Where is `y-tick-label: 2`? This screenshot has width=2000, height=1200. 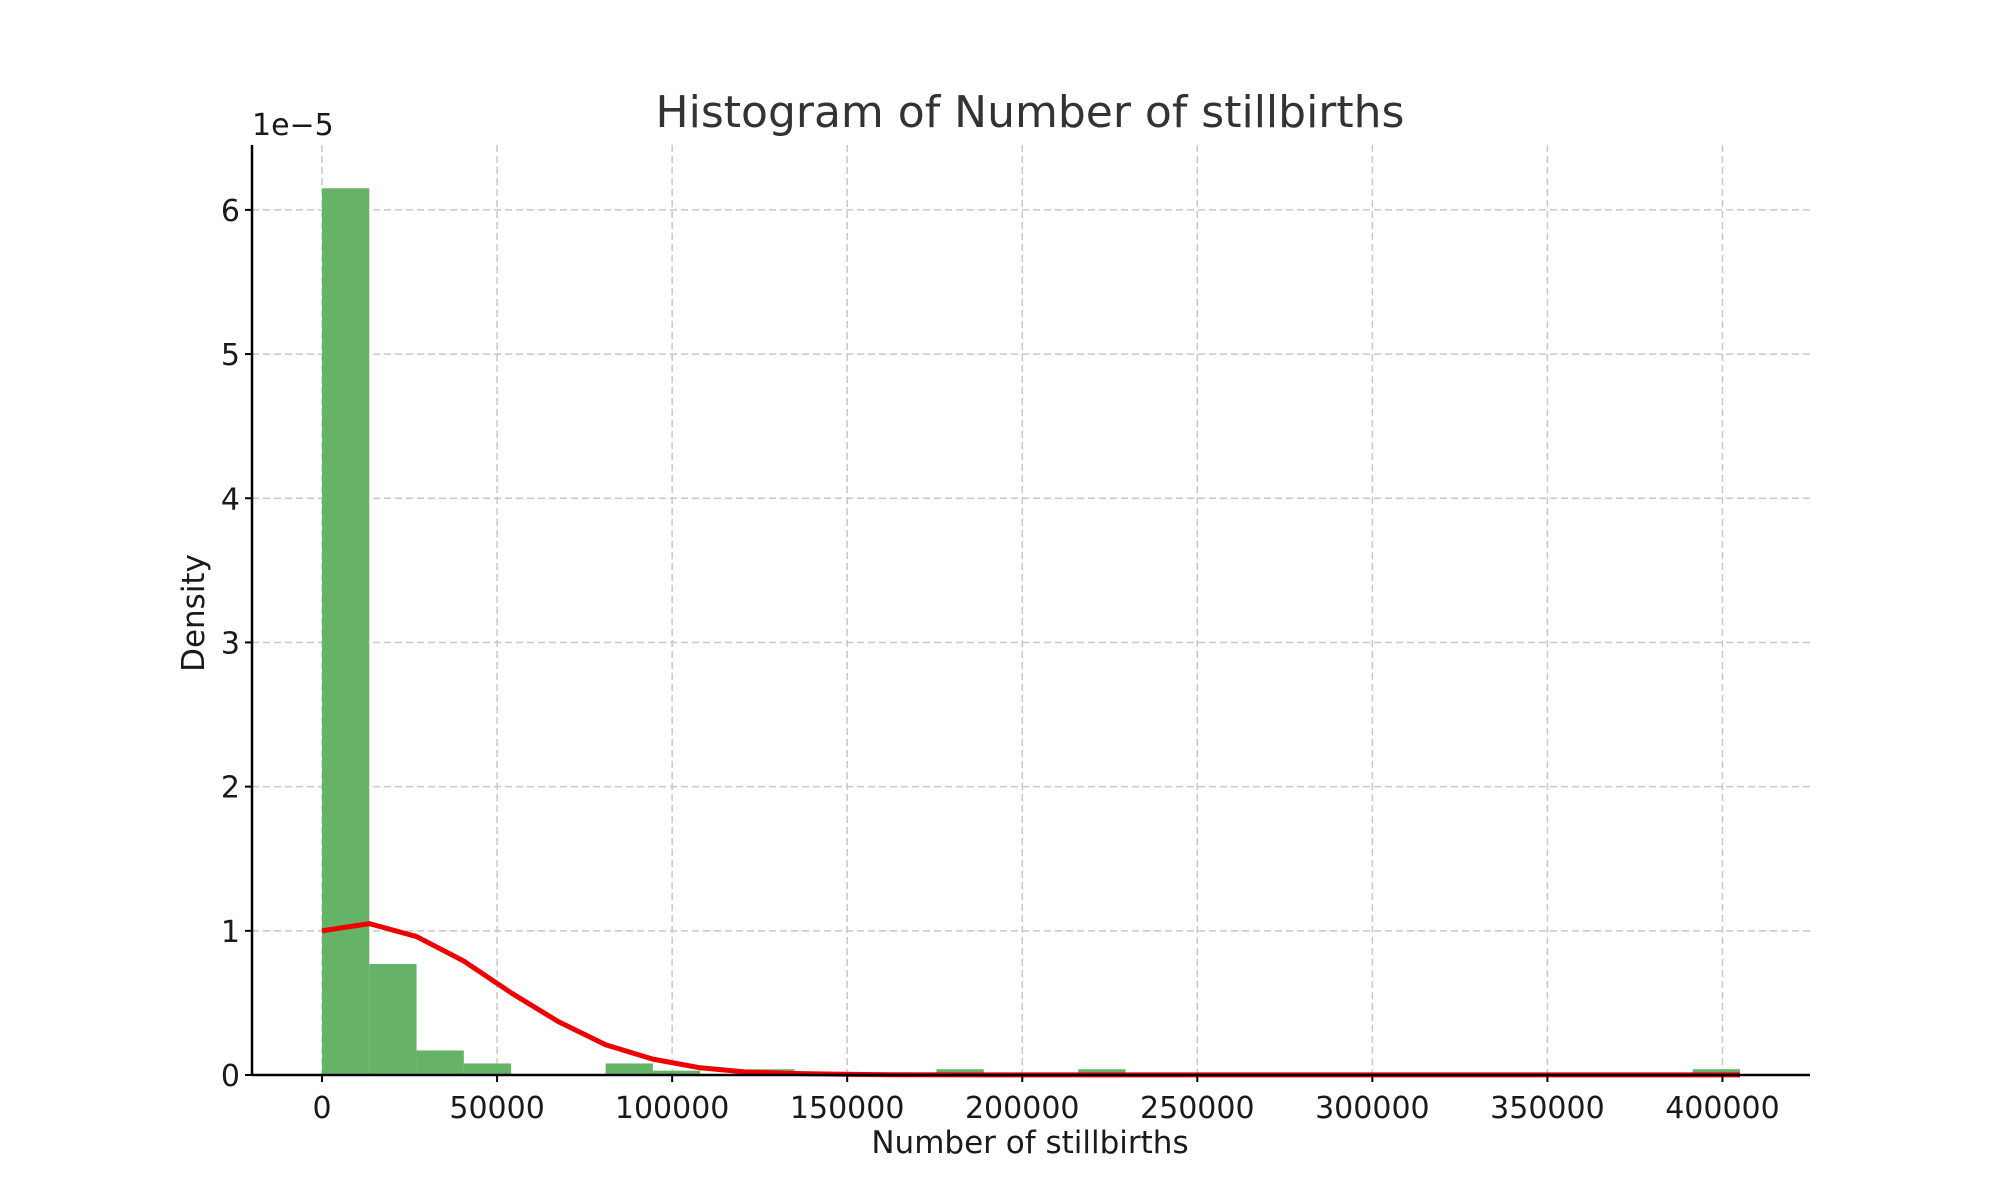
y-tick-label: 2 is located at coordinates (230, 788).